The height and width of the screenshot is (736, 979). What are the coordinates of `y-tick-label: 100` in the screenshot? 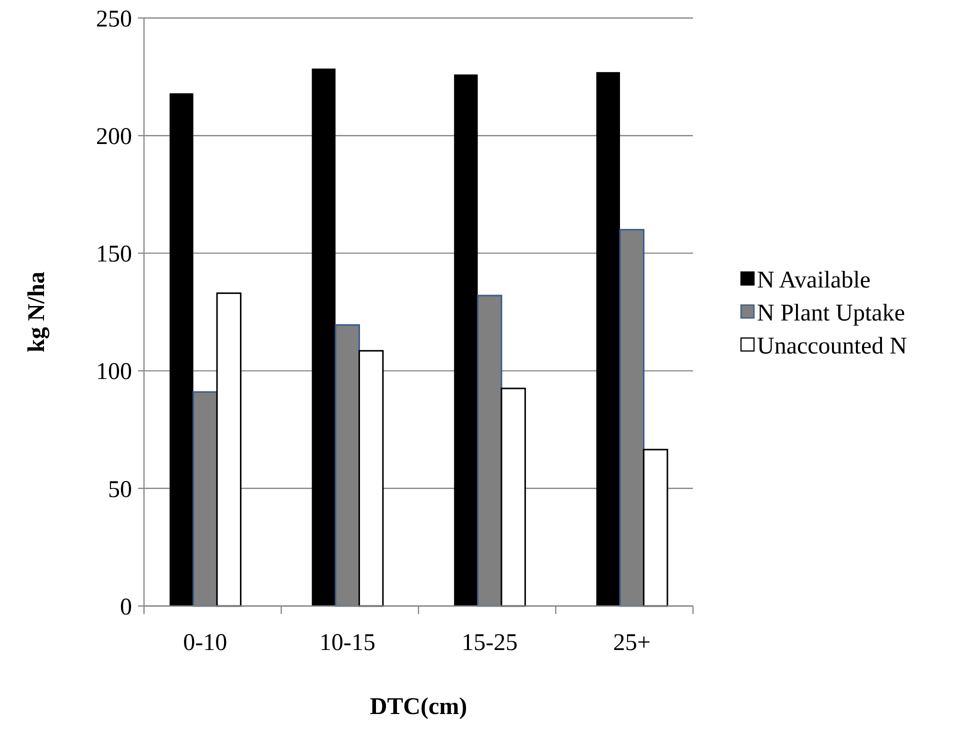 It's located at (114, 372).